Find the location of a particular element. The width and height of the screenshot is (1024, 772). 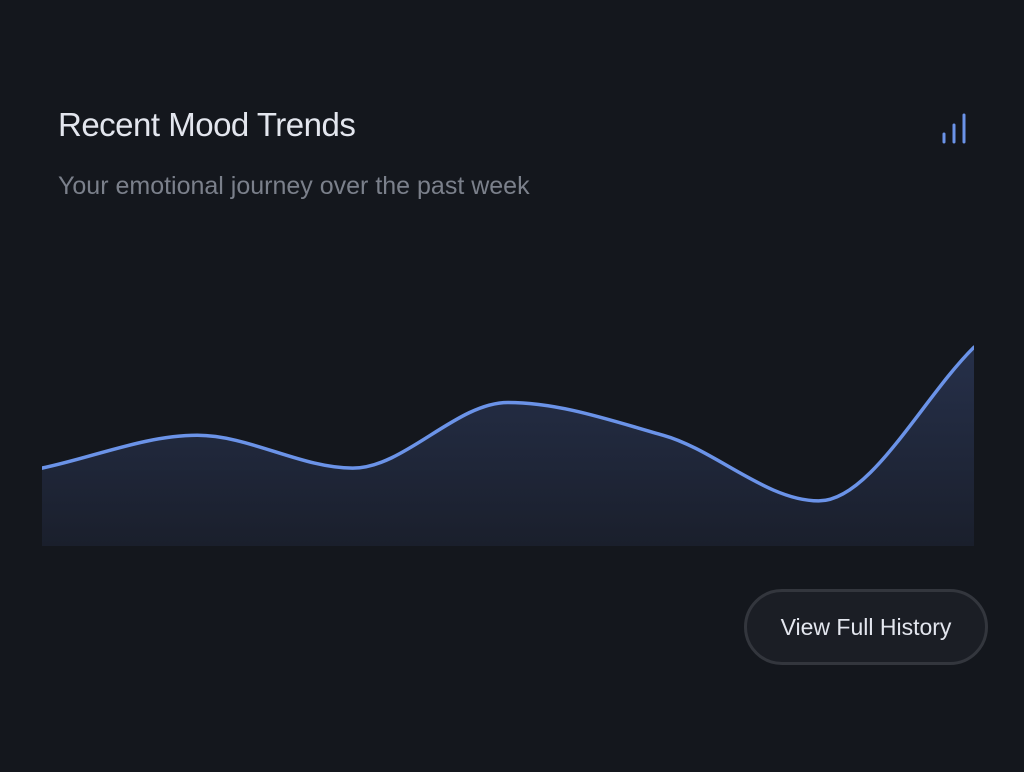

bar-chart-icon is located at coordinates (954, 128).